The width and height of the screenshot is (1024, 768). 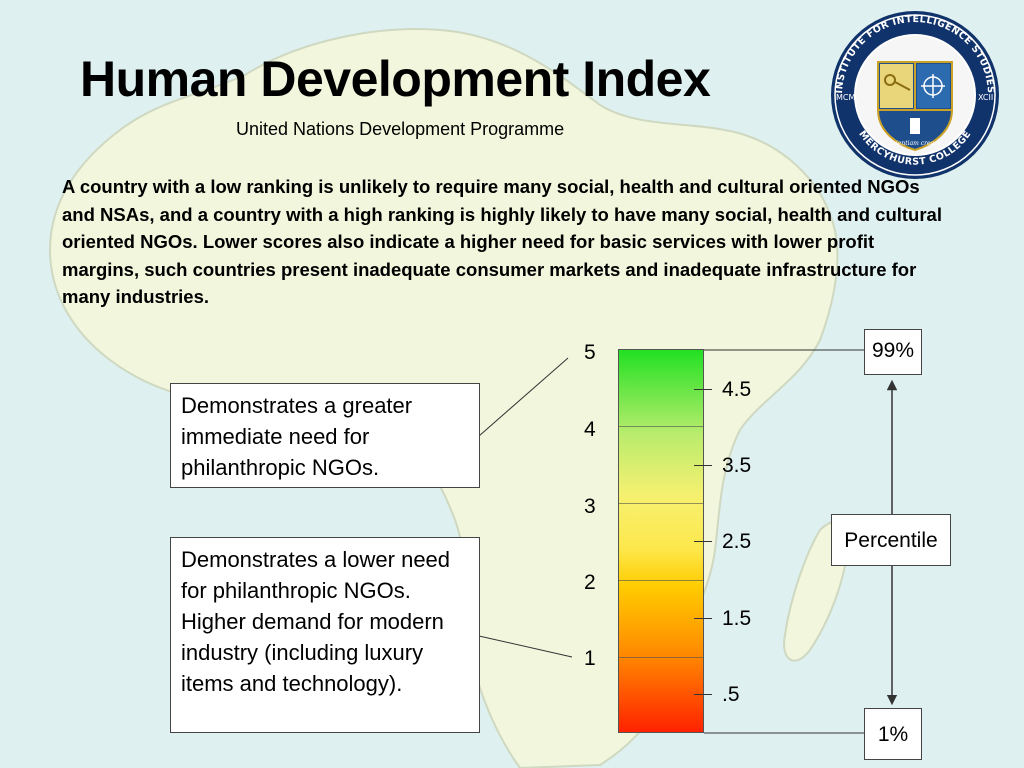 I want to click on scale-label-1-5: 1.5, so click(x=737, y=618).